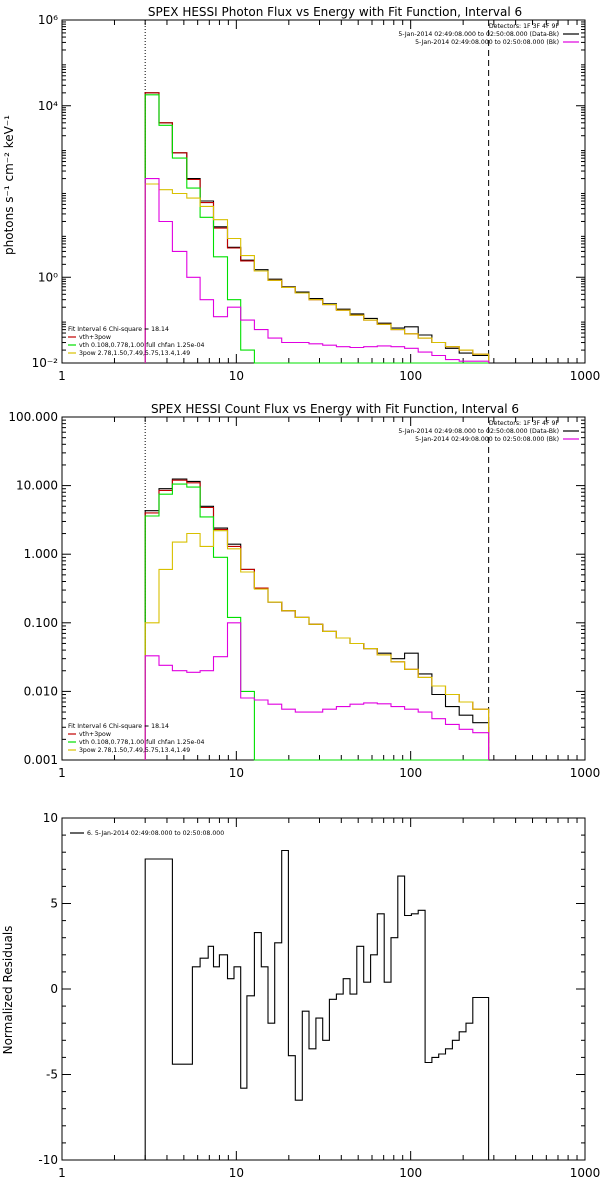 The image size is (600, 1200). I want to click on y-tick-label: 10⁻², so click(45, 363).